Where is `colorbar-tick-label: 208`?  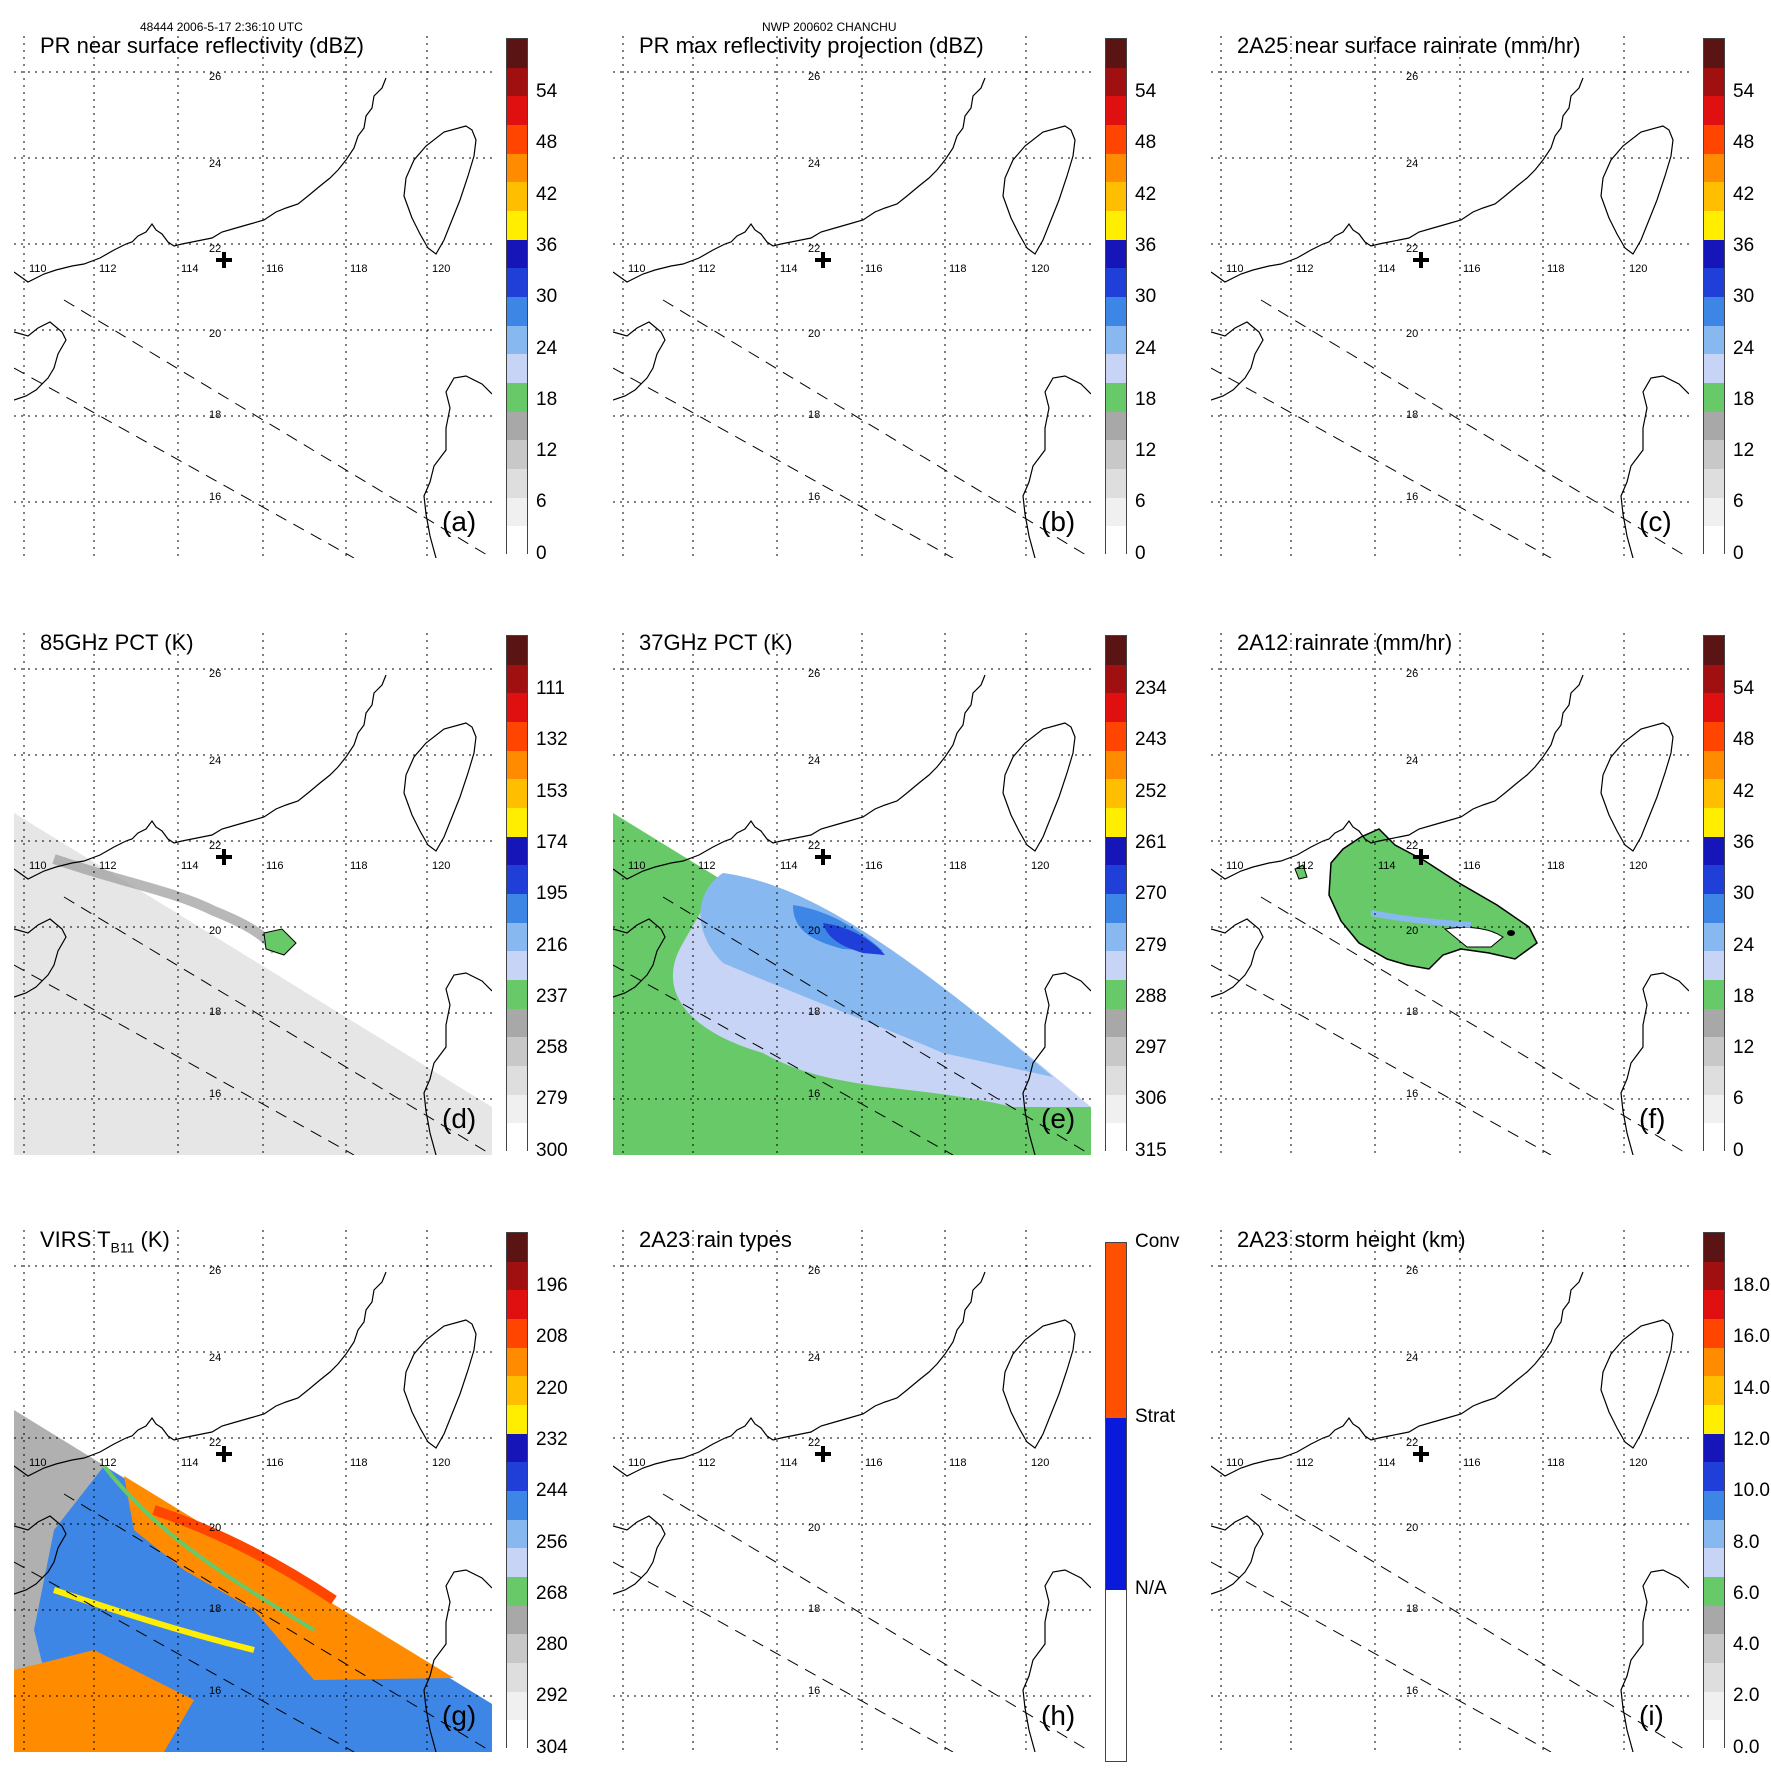 colorbar-tick-label: 208 is located at coordinates (552, 1337).